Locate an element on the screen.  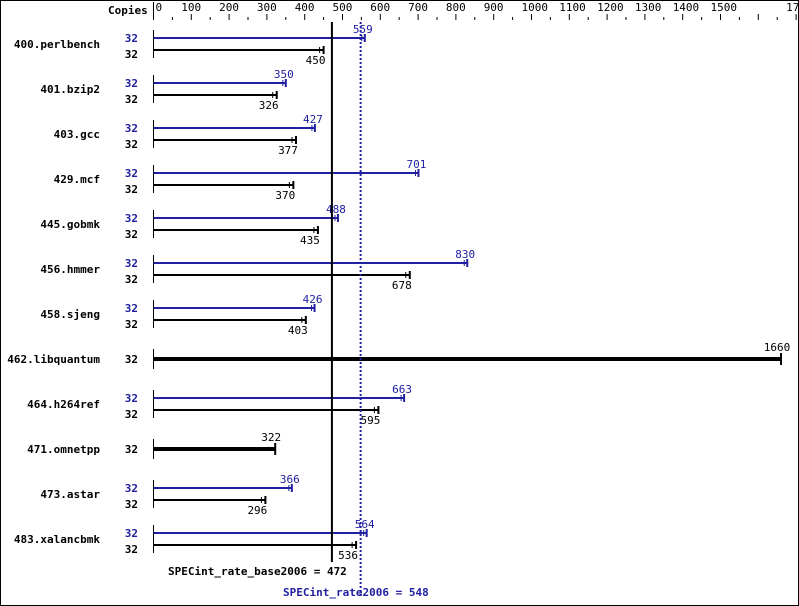
x-tick-label: 1700 is located at coordinates (792, 7).